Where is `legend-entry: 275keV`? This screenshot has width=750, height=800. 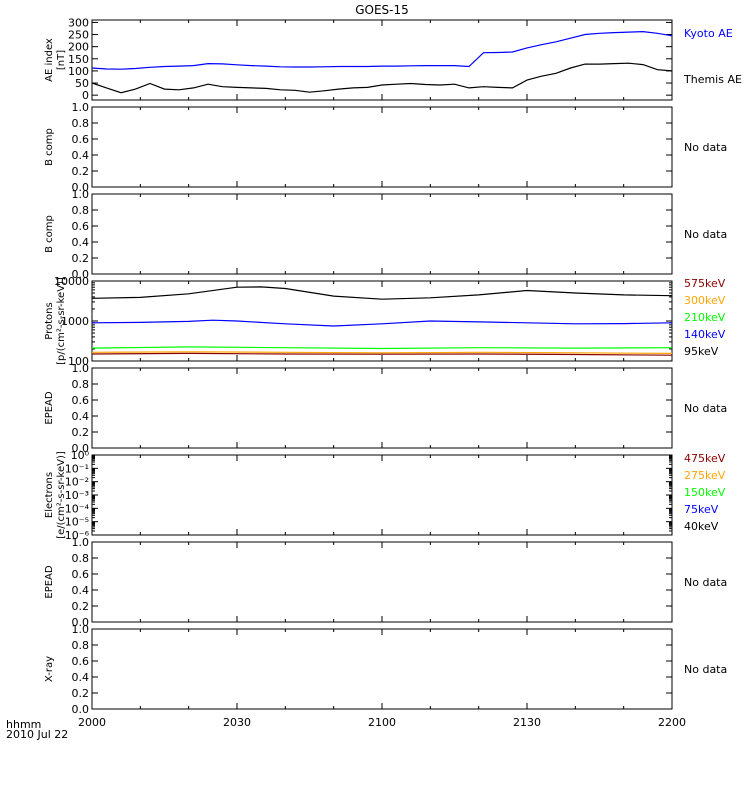 legend-entry: 275keV is located at coordinates (705, 475).